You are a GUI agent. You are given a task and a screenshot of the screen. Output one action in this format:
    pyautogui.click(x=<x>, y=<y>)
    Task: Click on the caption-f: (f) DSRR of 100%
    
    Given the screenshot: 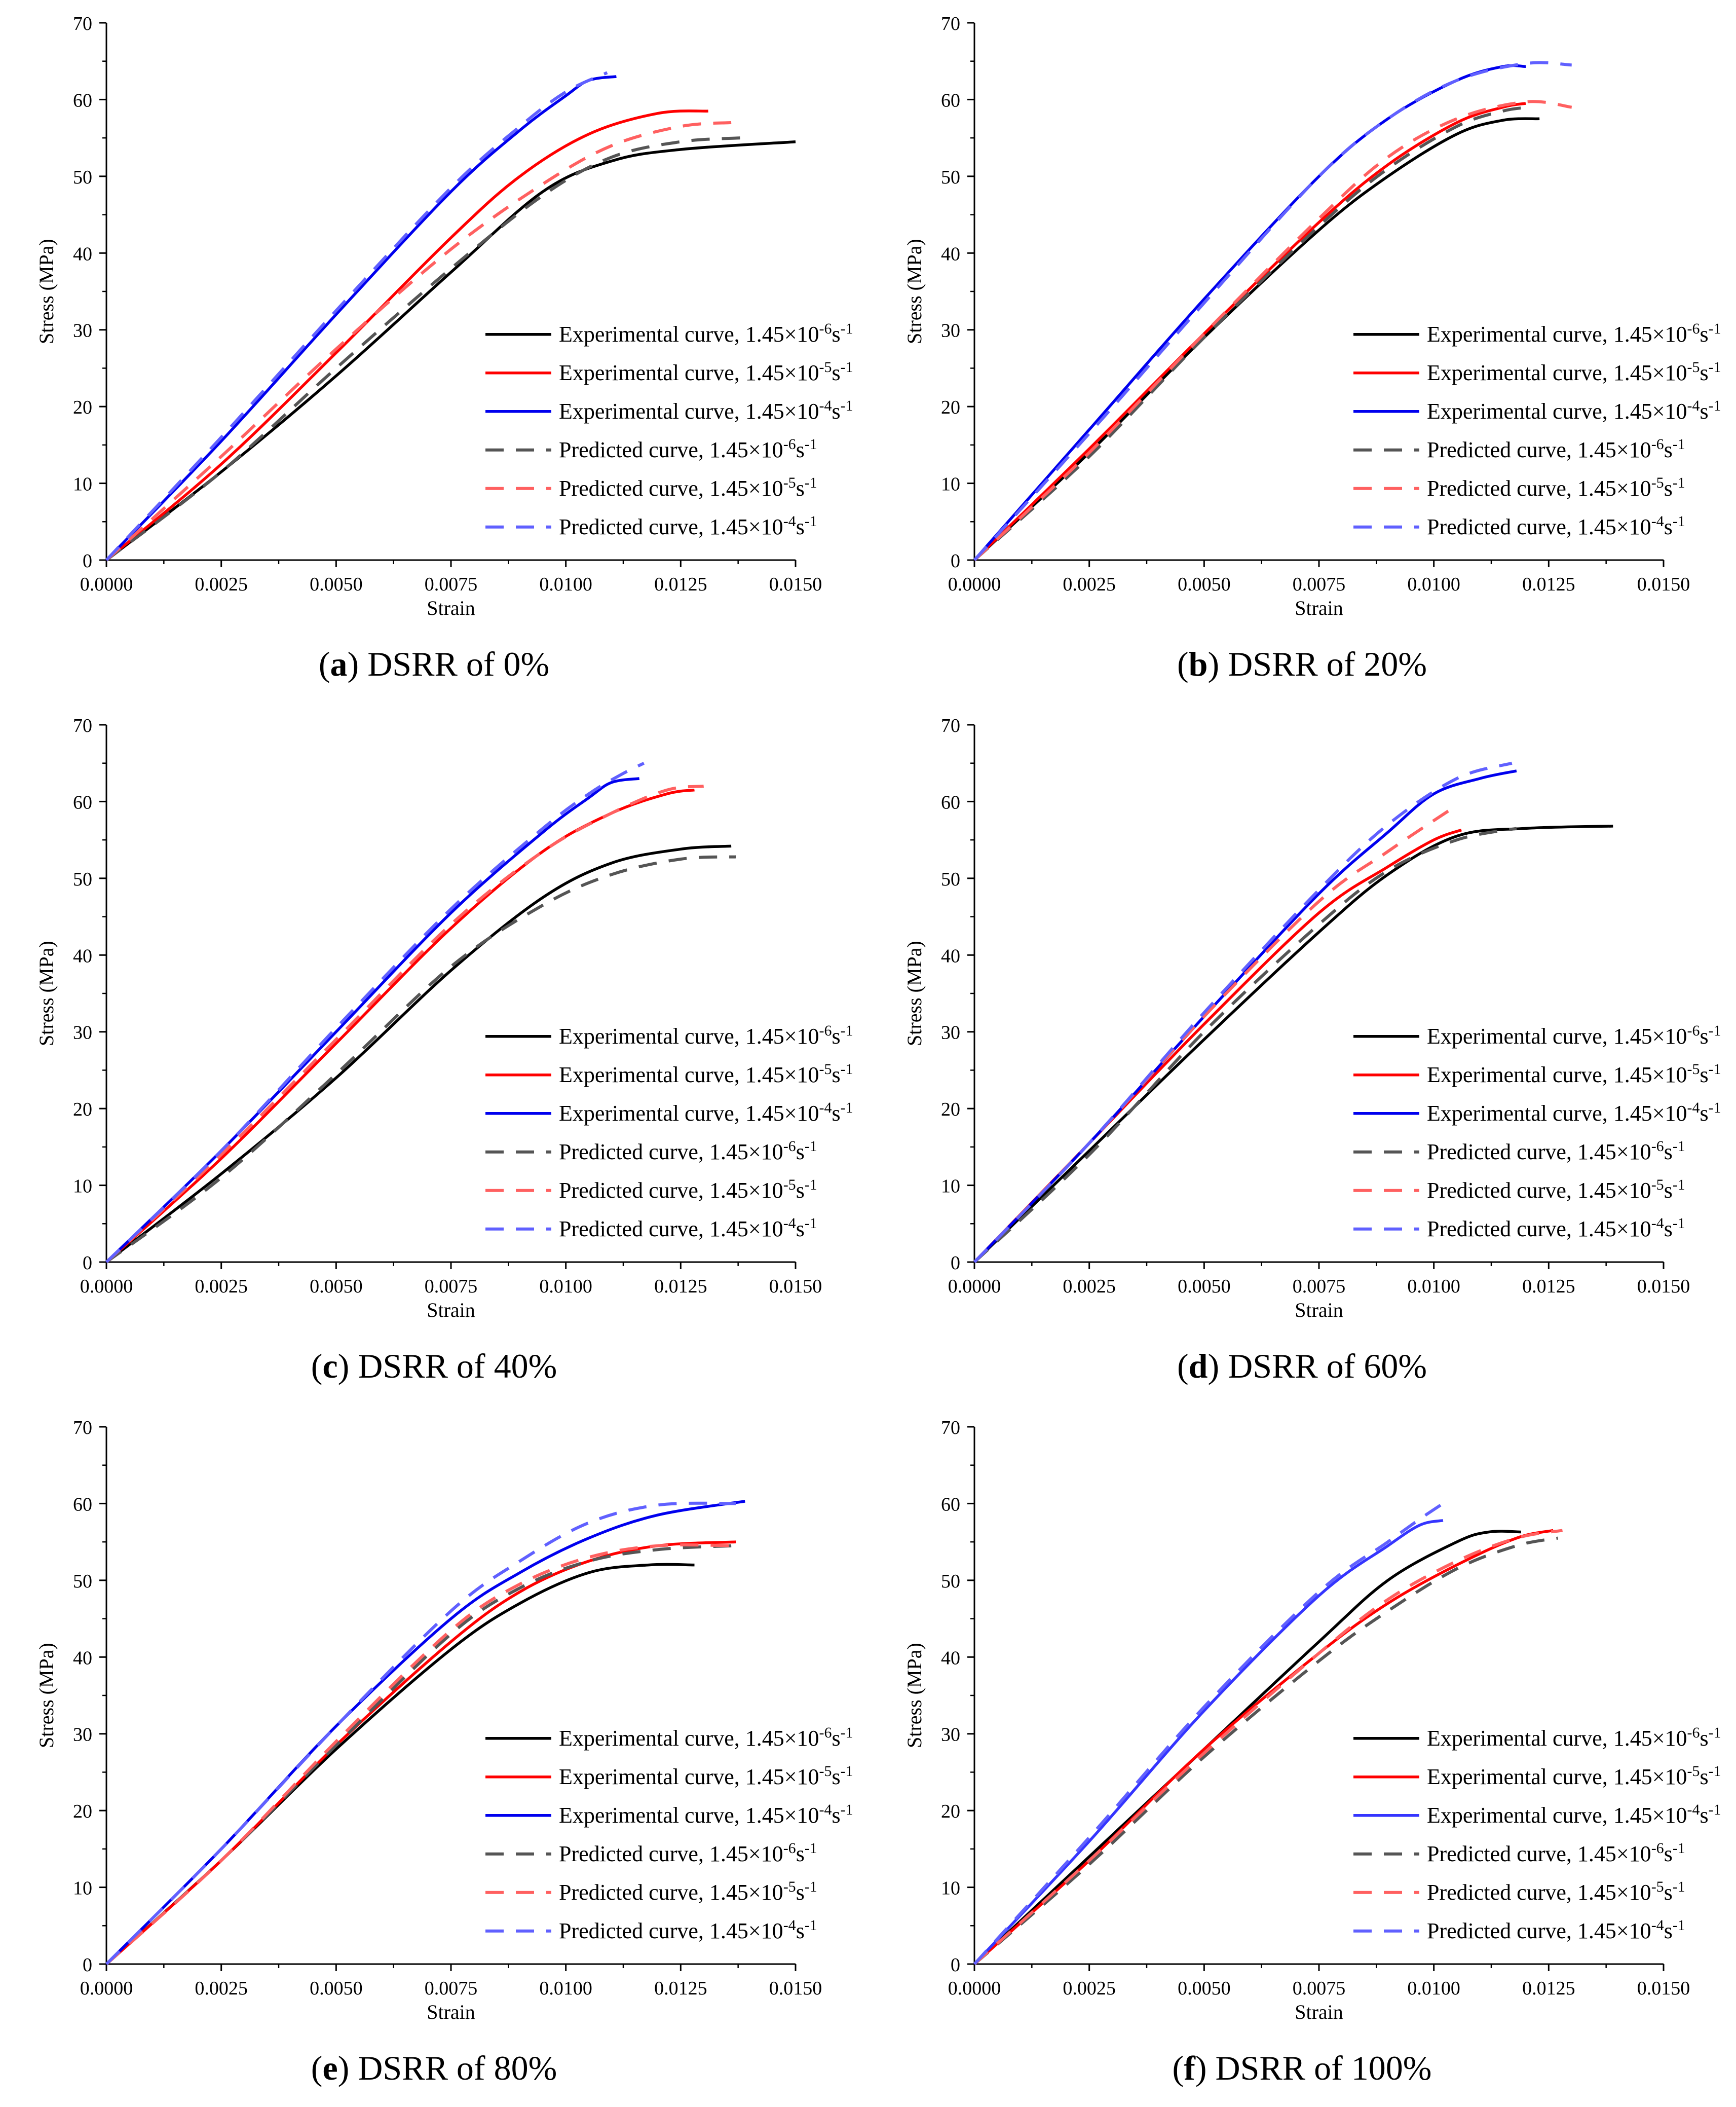 What is the action you would take?
    pyautogui.click(x=1302, y=2068)
    